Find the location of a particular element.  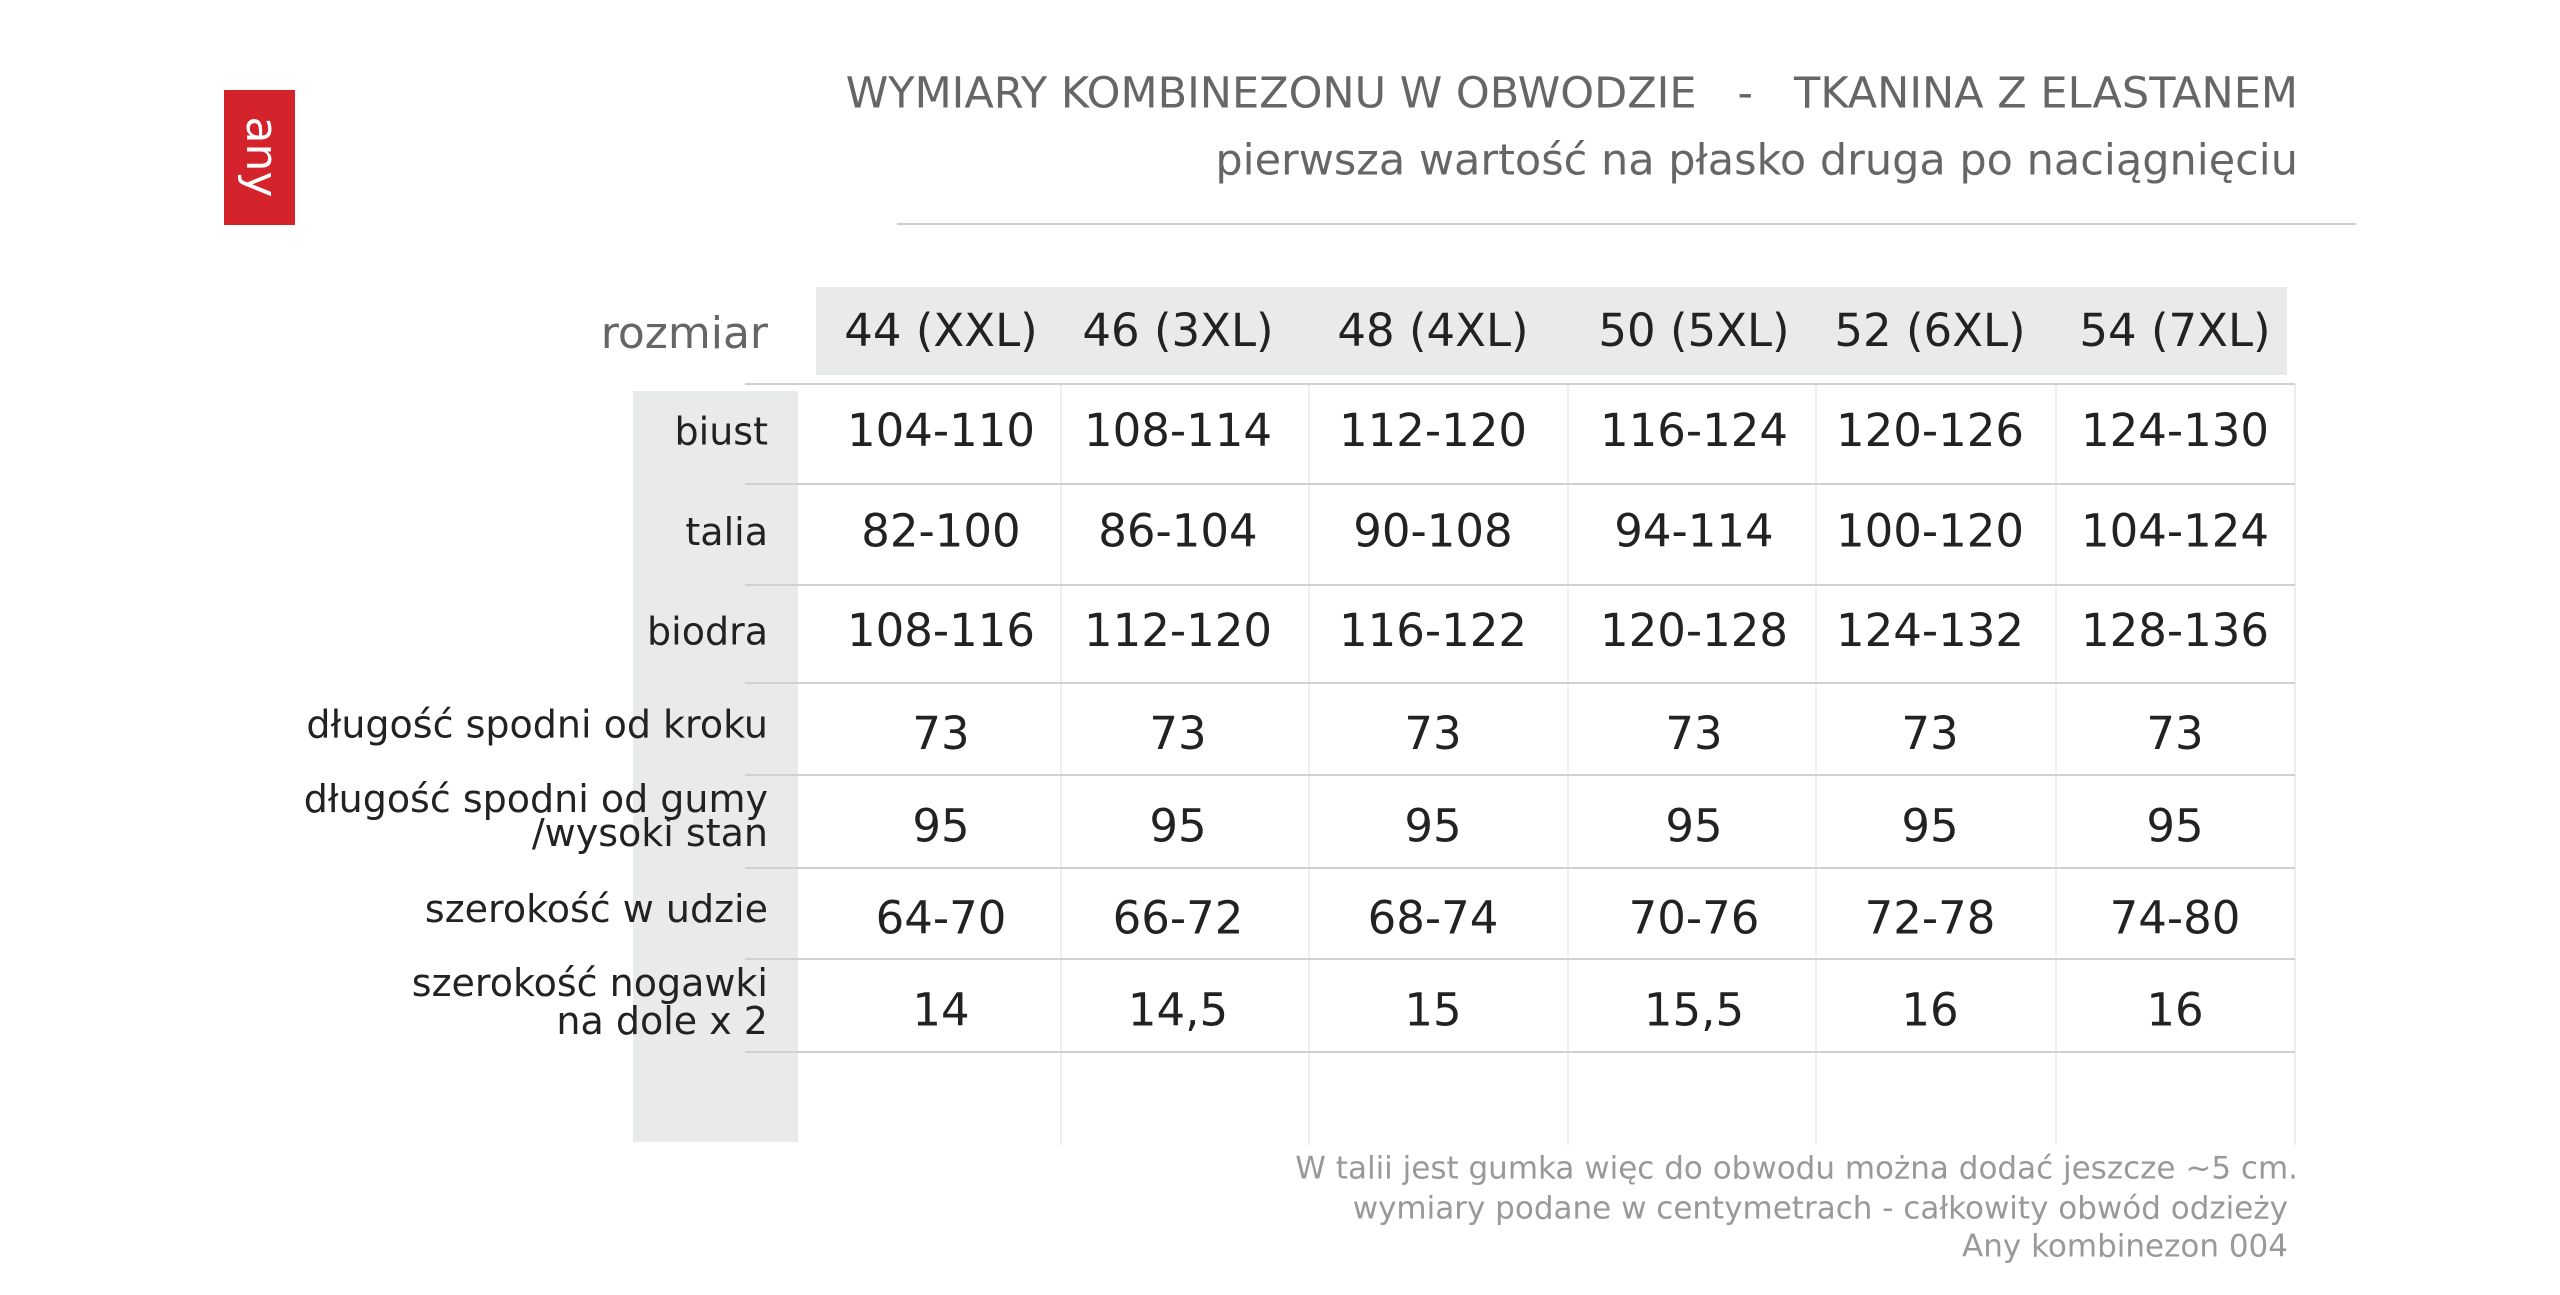

corner-label: rozmiar is located at coordinates (685, 333).